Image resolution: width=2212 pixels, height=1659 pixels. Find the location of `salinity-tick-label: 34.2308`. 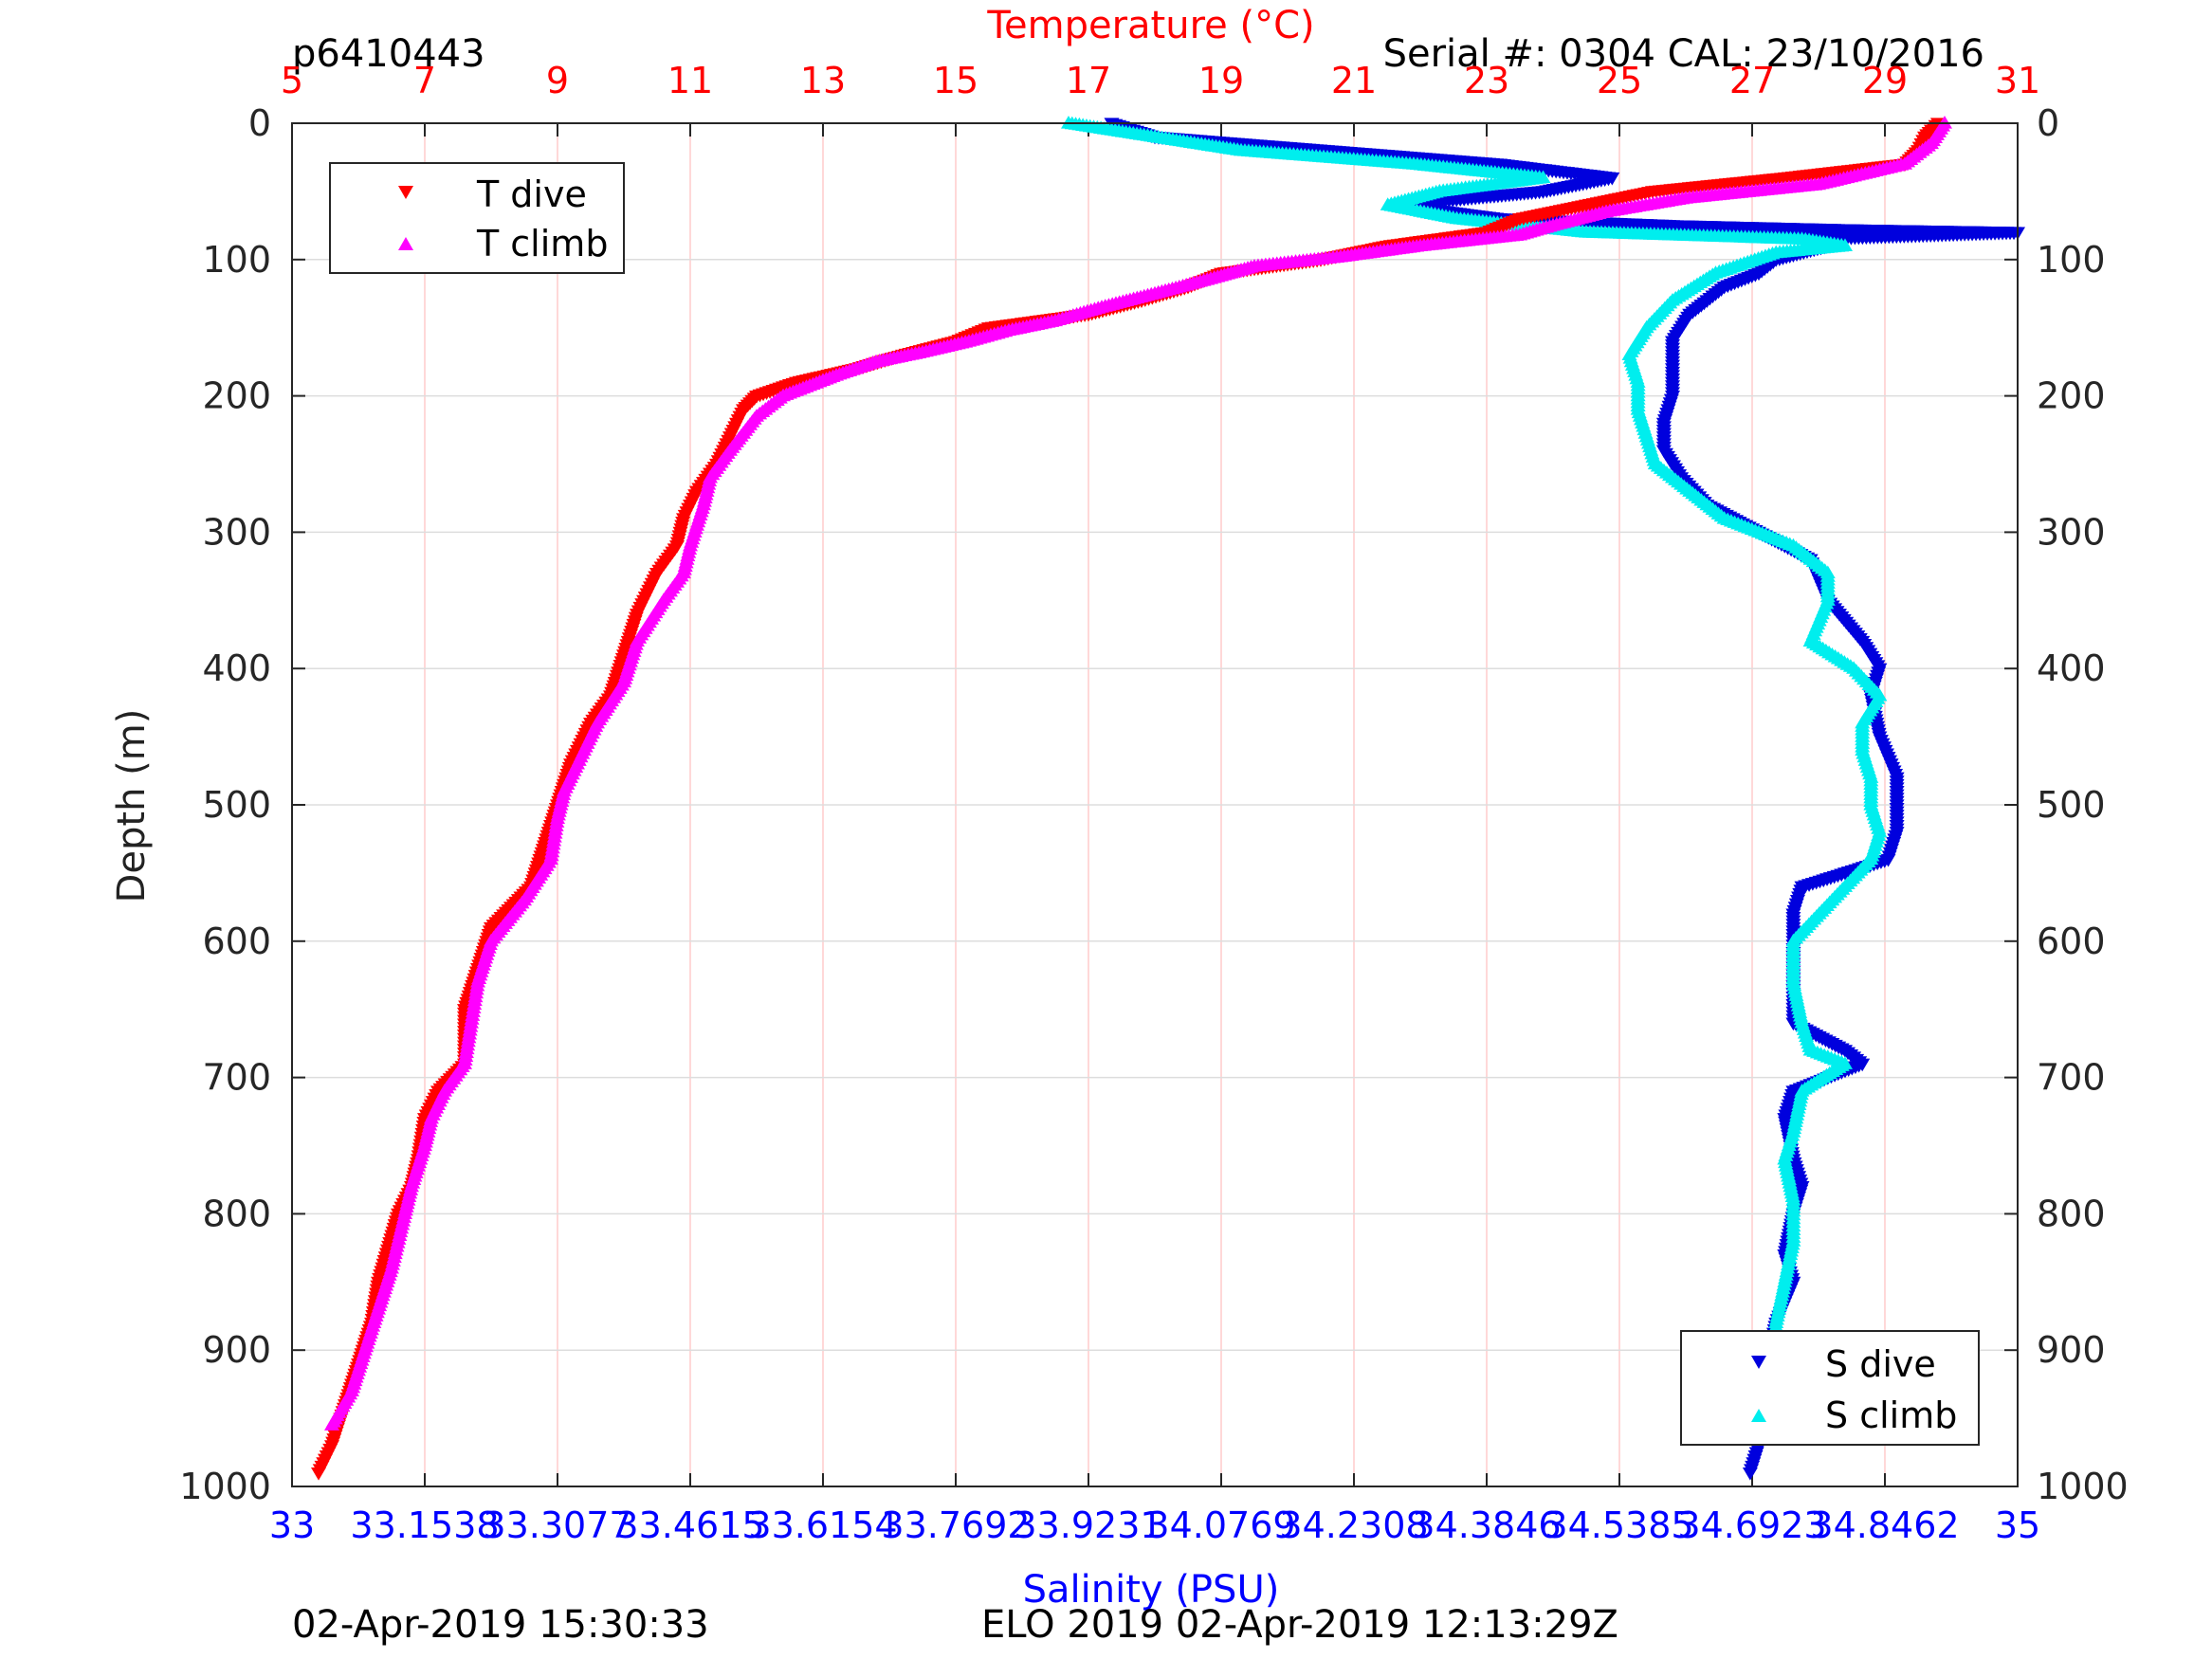

salinity-tick-label: 34.2308 is located at coordinates (1353, 1525).